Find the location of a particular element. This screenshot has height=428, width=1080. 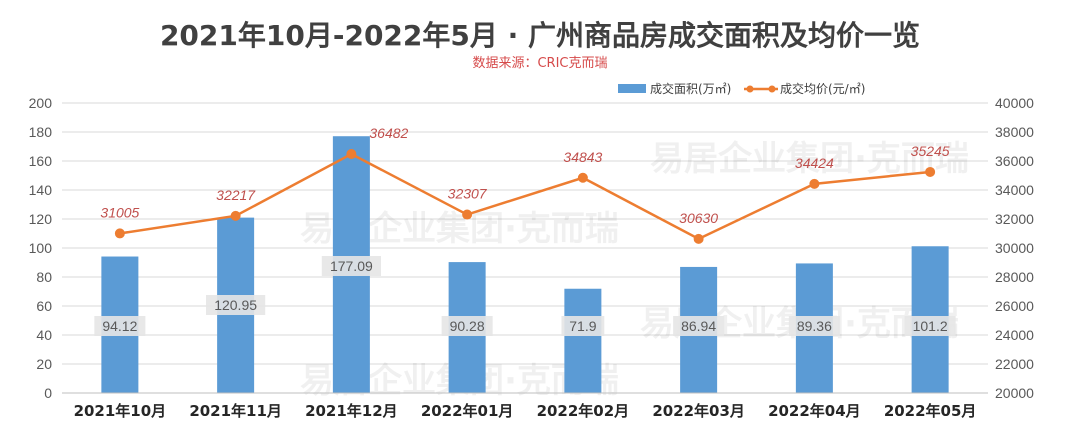

line-data-label: 32217 is located at coordinates (236, 195).